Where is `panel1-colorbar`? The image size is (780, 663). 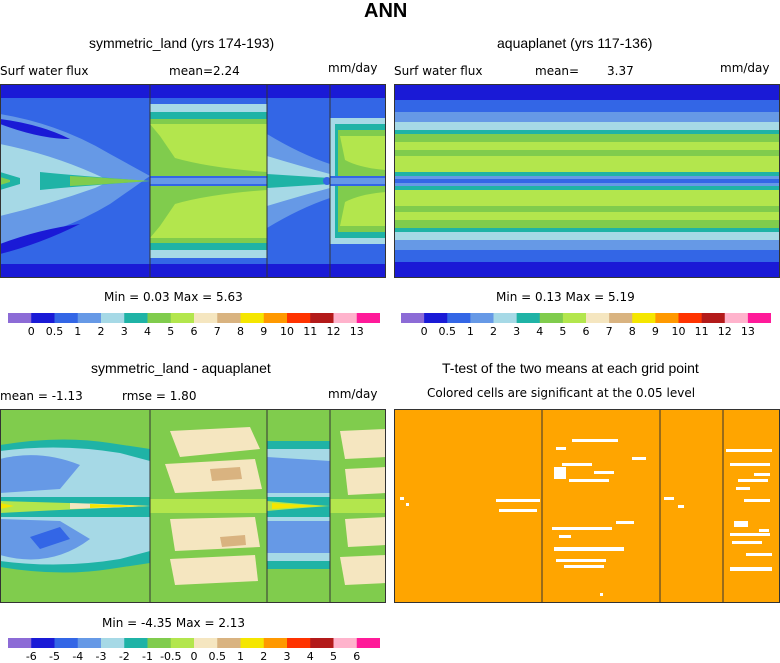
panel1-colorbar is located at coordinates (194, 318).